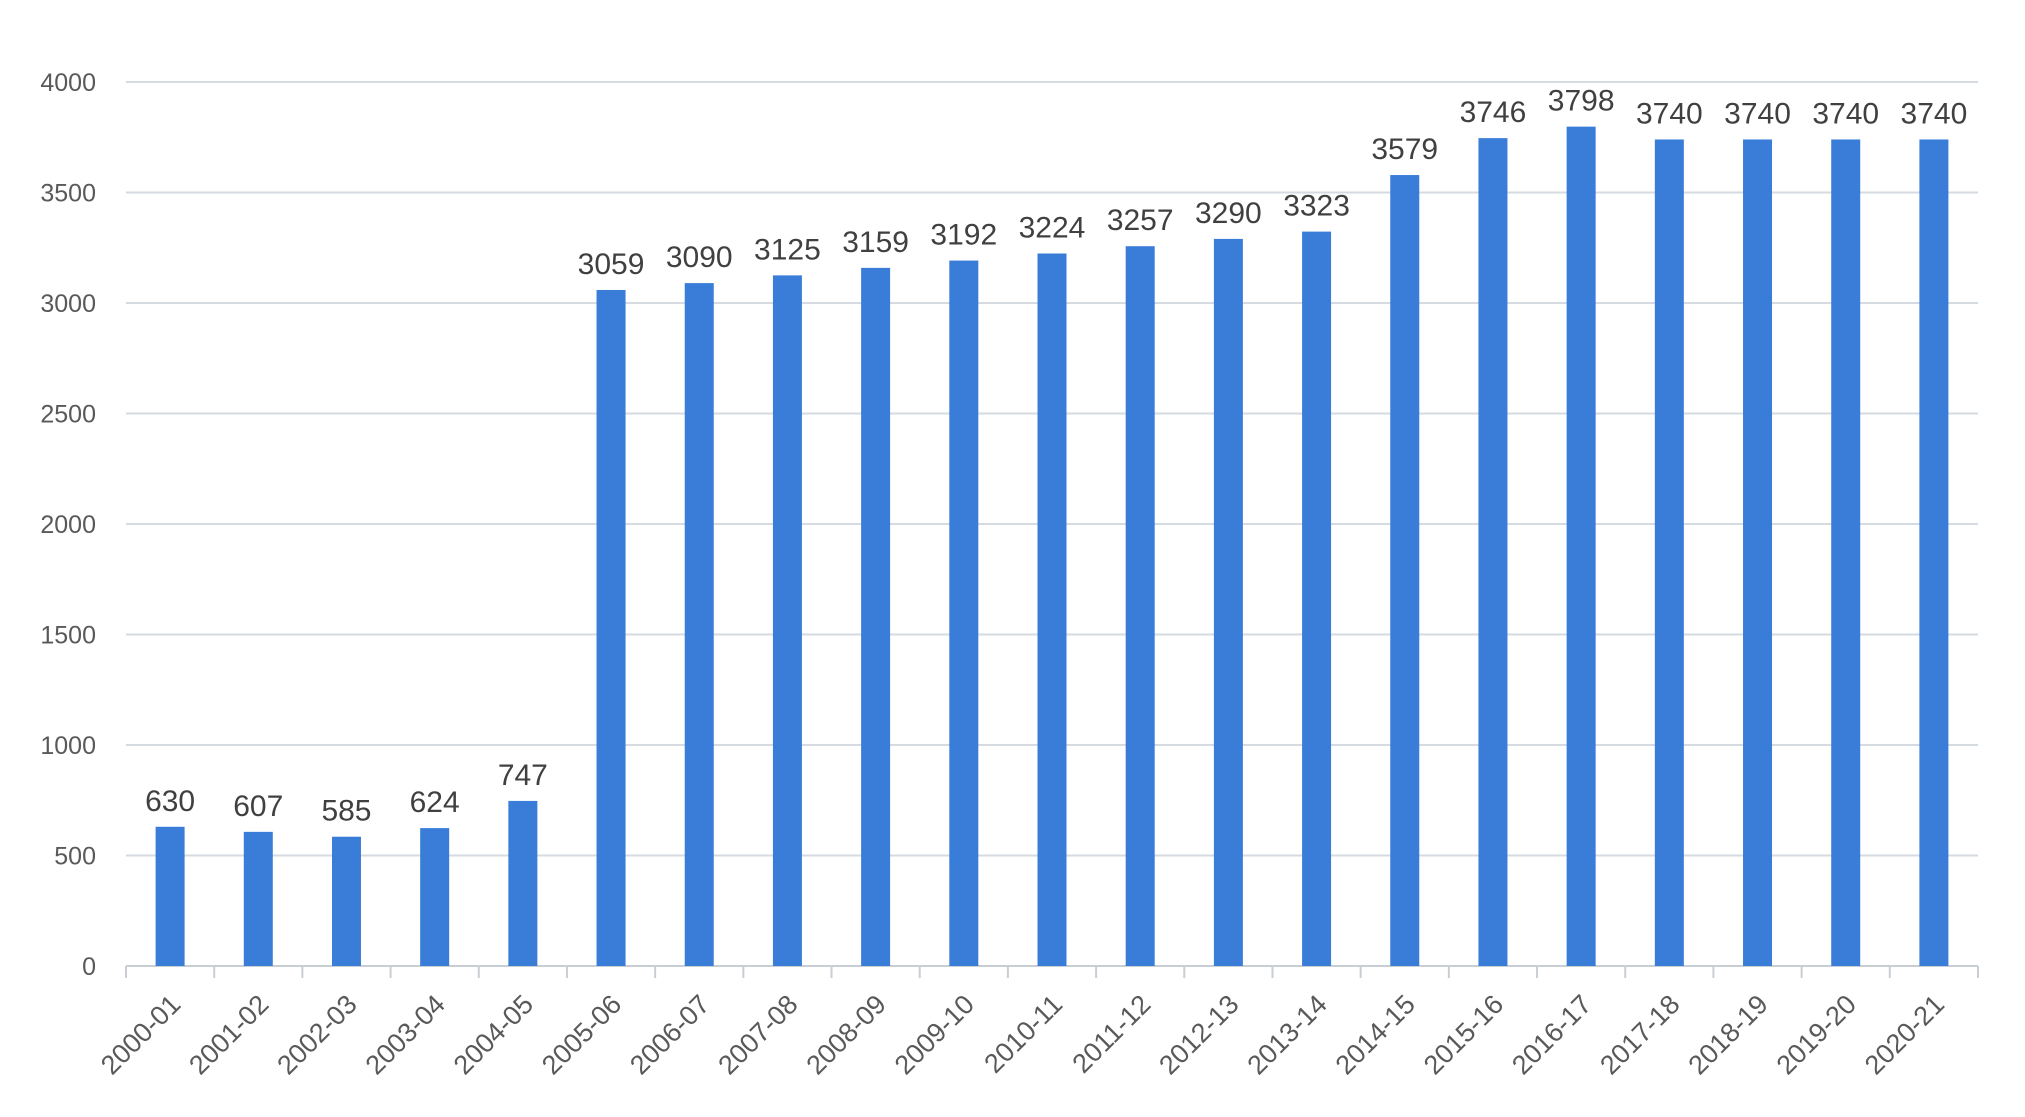  I want to click on data-label: 630, so click(170, 801).